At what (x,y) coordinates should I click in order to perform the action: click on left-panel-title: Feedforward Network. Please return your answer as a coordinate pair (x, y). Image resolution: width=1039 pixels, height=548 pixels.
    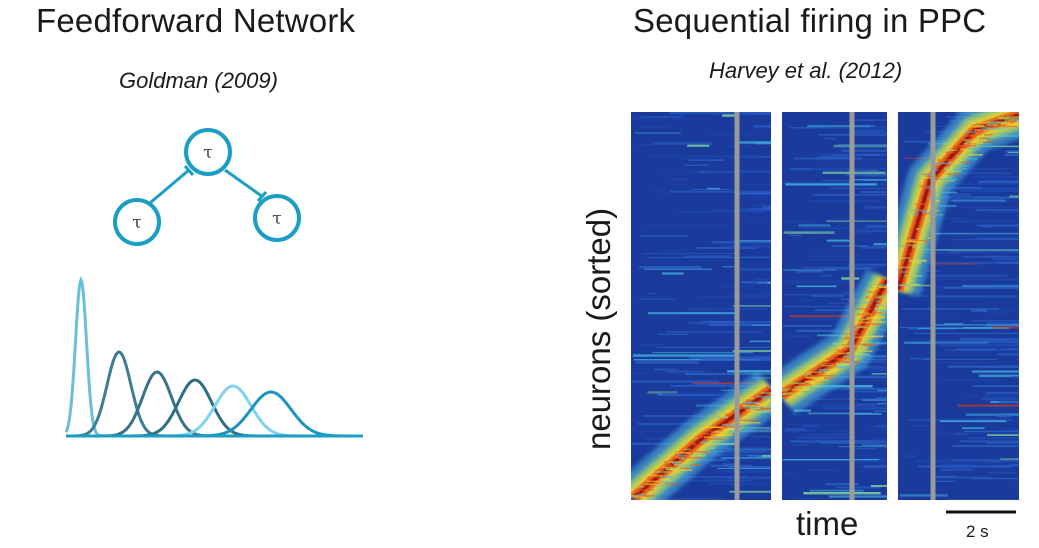
    Looking at the image, I should click on (196, 20).